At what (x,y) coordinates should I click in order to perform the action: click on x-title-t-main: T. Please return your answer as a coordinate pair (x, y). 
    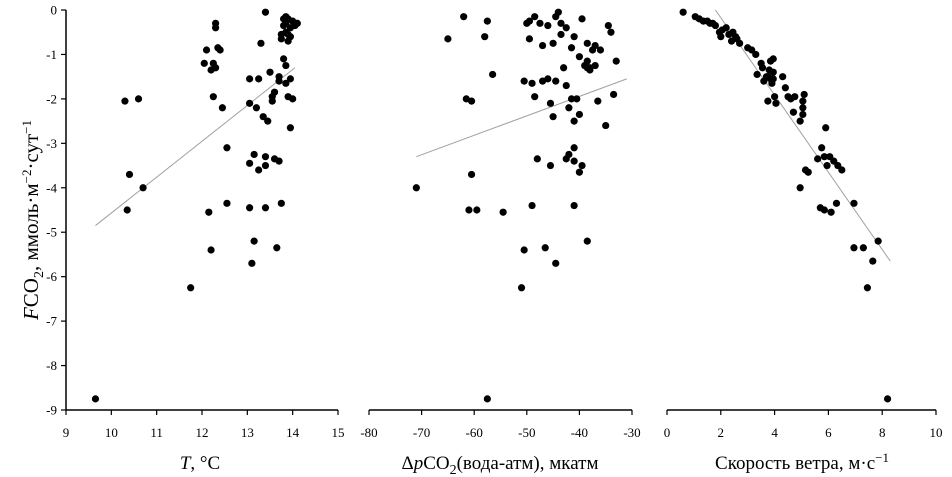
    Looking at the image, I should click on (186, 463).